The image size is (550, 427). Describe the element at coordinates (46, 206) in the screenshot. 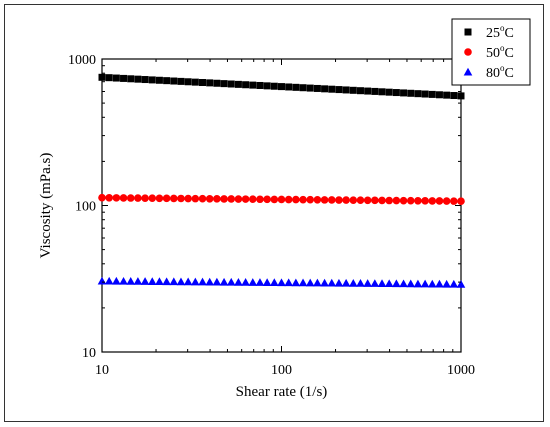

I see `y-axis-label: Viscosity (mPa.s)` at that location.